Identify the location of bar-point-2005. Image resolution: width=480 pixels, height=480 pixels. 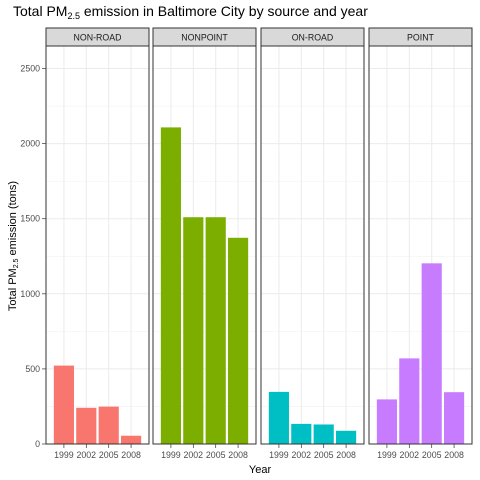
(431, 353).